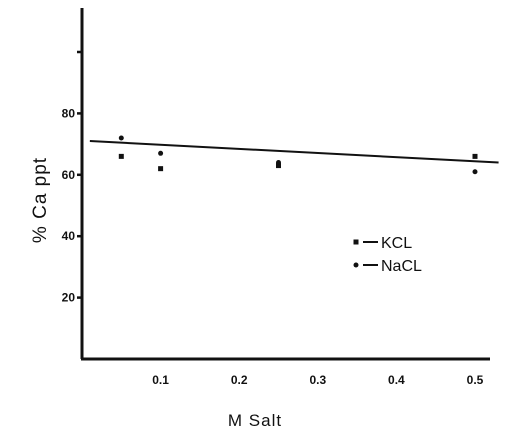 Image resolution: width=506 pixels, height=439 pixels. What do you see at coordinates (475, 380) in the screenshot?
I see `x-tick-label: 0.5` at bounding box center [475, 380].